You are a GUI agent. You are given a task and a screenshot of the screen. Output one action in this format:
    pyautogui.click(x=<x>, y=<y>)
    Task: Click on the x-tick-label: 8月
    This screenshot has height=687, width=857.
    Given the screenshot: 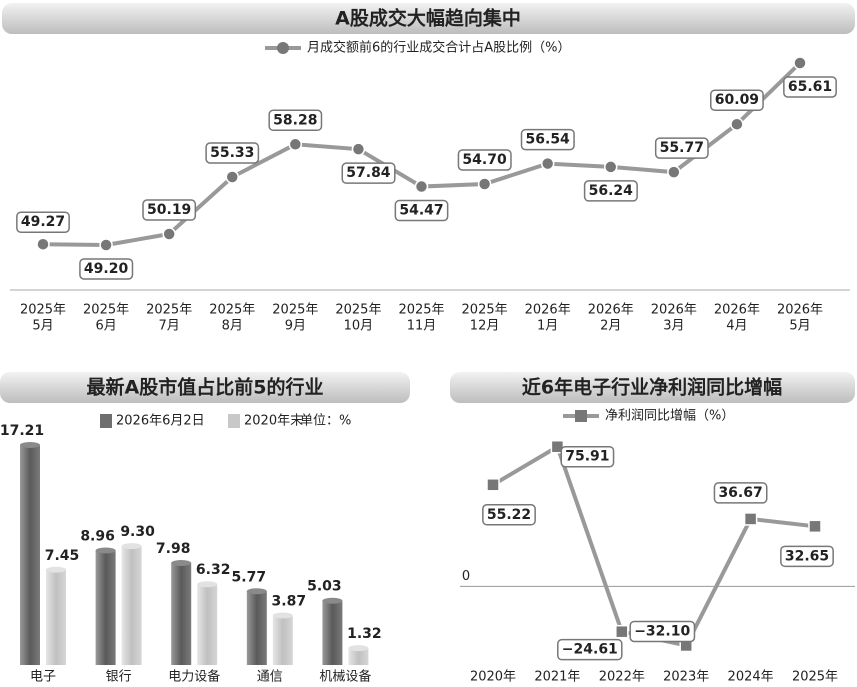 What is the action you would take?
    pyautogui.click(x=232, y=326)
    